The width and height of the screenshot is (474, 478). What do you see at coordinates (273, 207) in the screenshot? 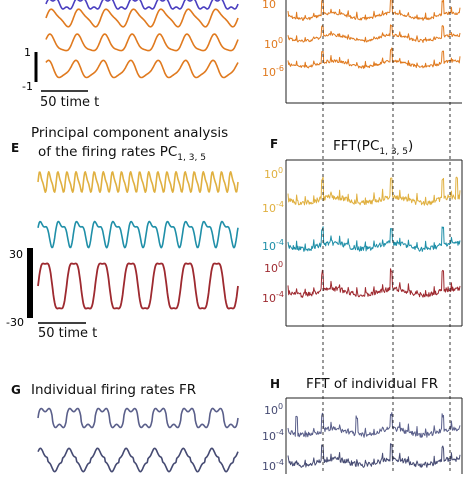
I see `f-tick-gold-neg4: 10-4` at bounding box center [273, 207].